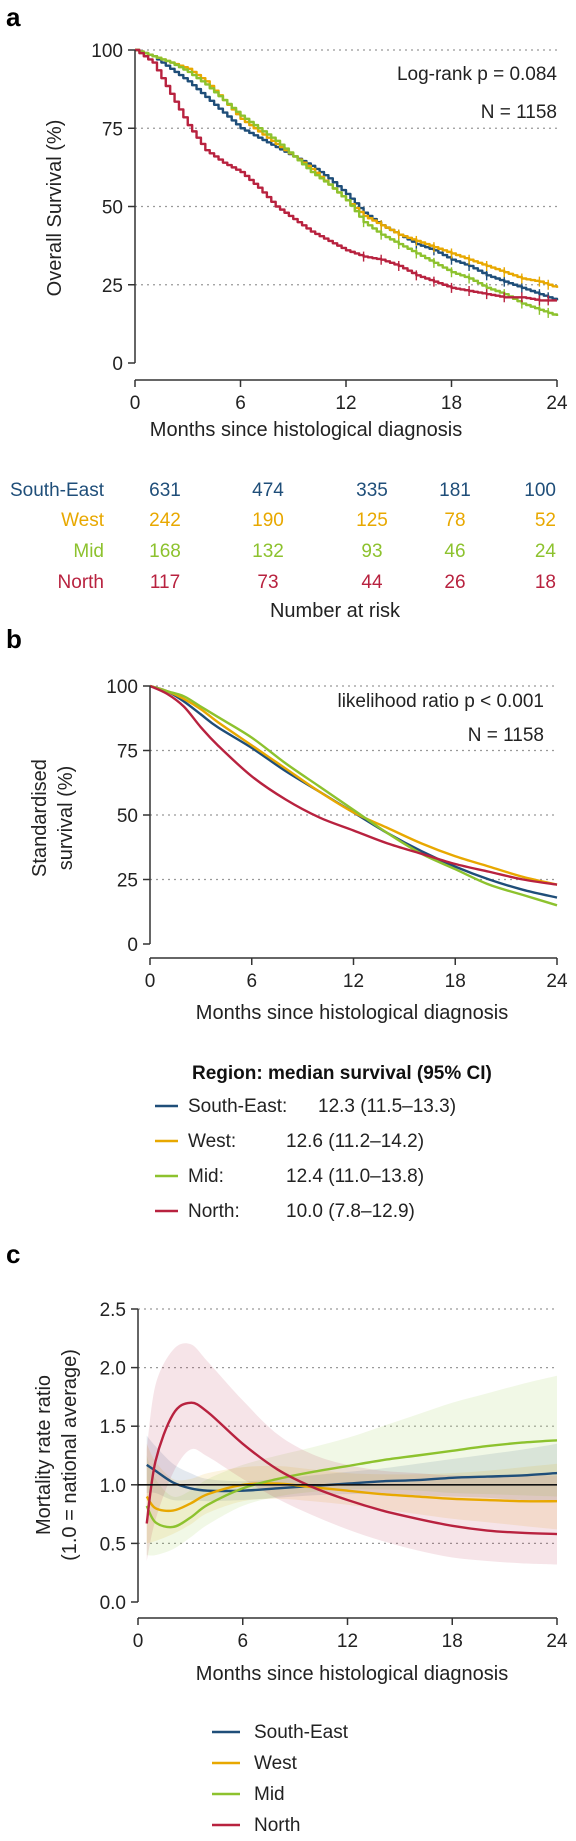  What do you see at coordinates (81, 582) in the screenshot?
I see `risk-row-label: North` at bounding box center [81, 582].